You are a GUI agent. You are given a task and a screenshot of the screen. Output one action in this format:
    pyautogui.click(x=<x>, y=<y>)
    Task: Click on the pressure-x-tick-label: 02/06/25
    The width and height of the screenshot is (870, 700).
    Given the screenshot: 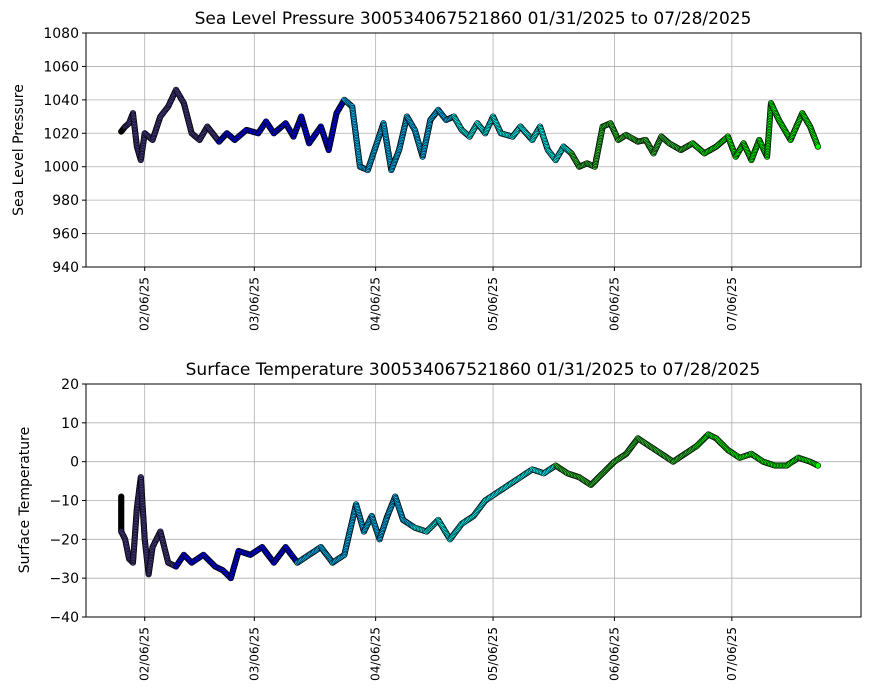 What is the action you would take?
    pyautogui.click(x=145, y=304)
    